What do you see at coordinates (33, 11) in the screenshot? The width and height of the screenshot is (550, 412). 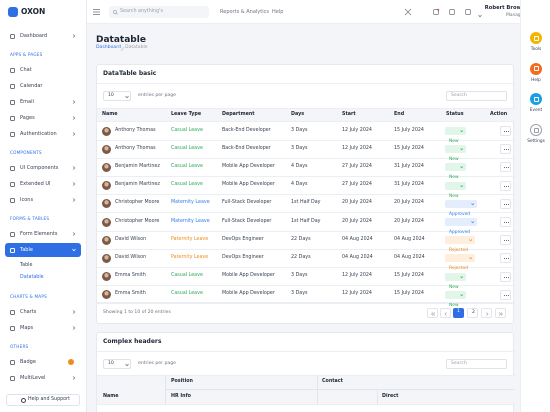 I see `logo: OXON` at bounding box center [33, 11].